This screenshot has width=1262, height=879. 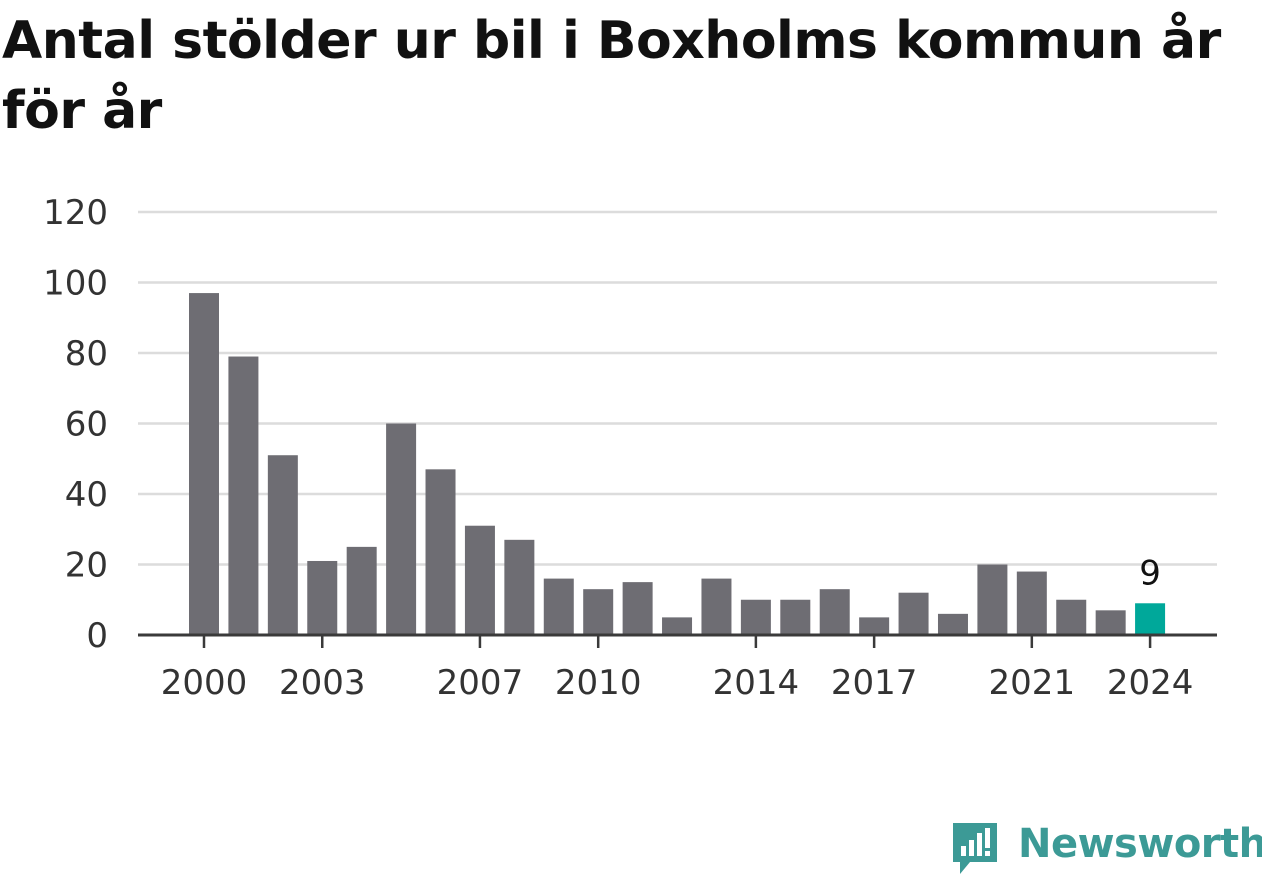 What do you see at coordinates (97, 636) in the screenshot?
I see `y-tick-label: 0` at bounding box center [97, 636].